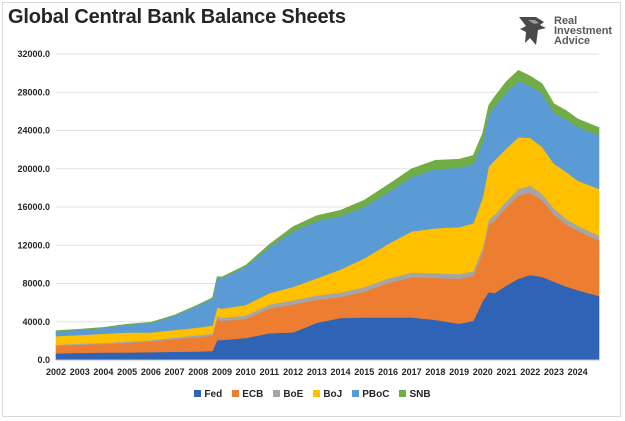 This screenshot has height=421, width=625. Describe the element at coordinates (151, 372) in the screenshot. I see `x-tick-label: 2006` at that location.